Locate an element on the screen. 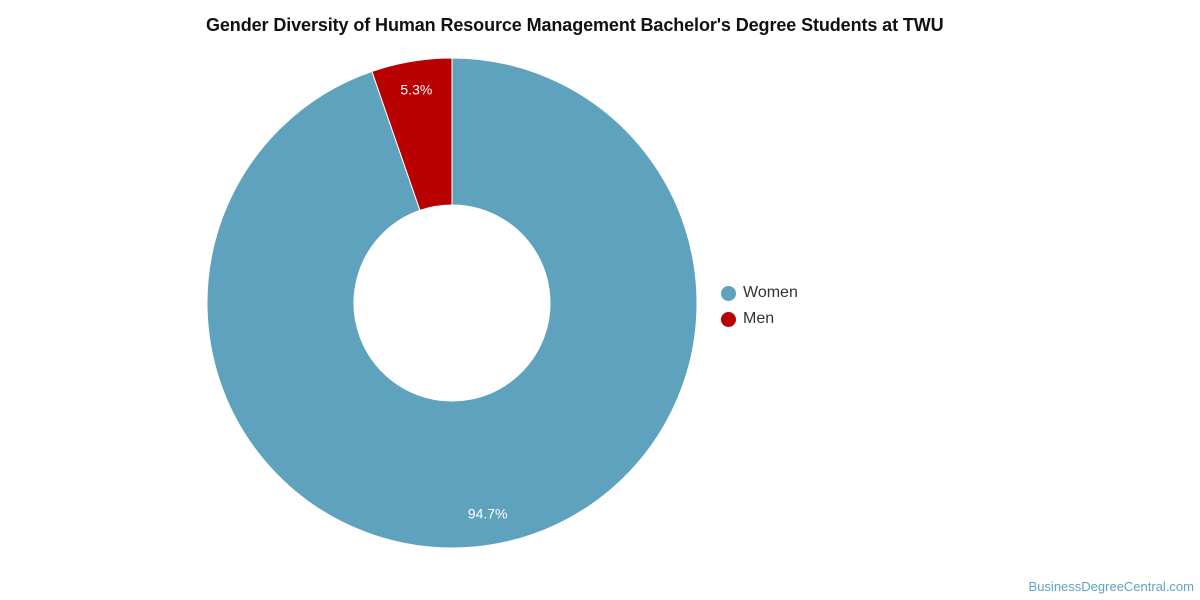 The width and height of the screenshot is (1200, 600). legend-label-women: Women is located at coordinates (770, 292).